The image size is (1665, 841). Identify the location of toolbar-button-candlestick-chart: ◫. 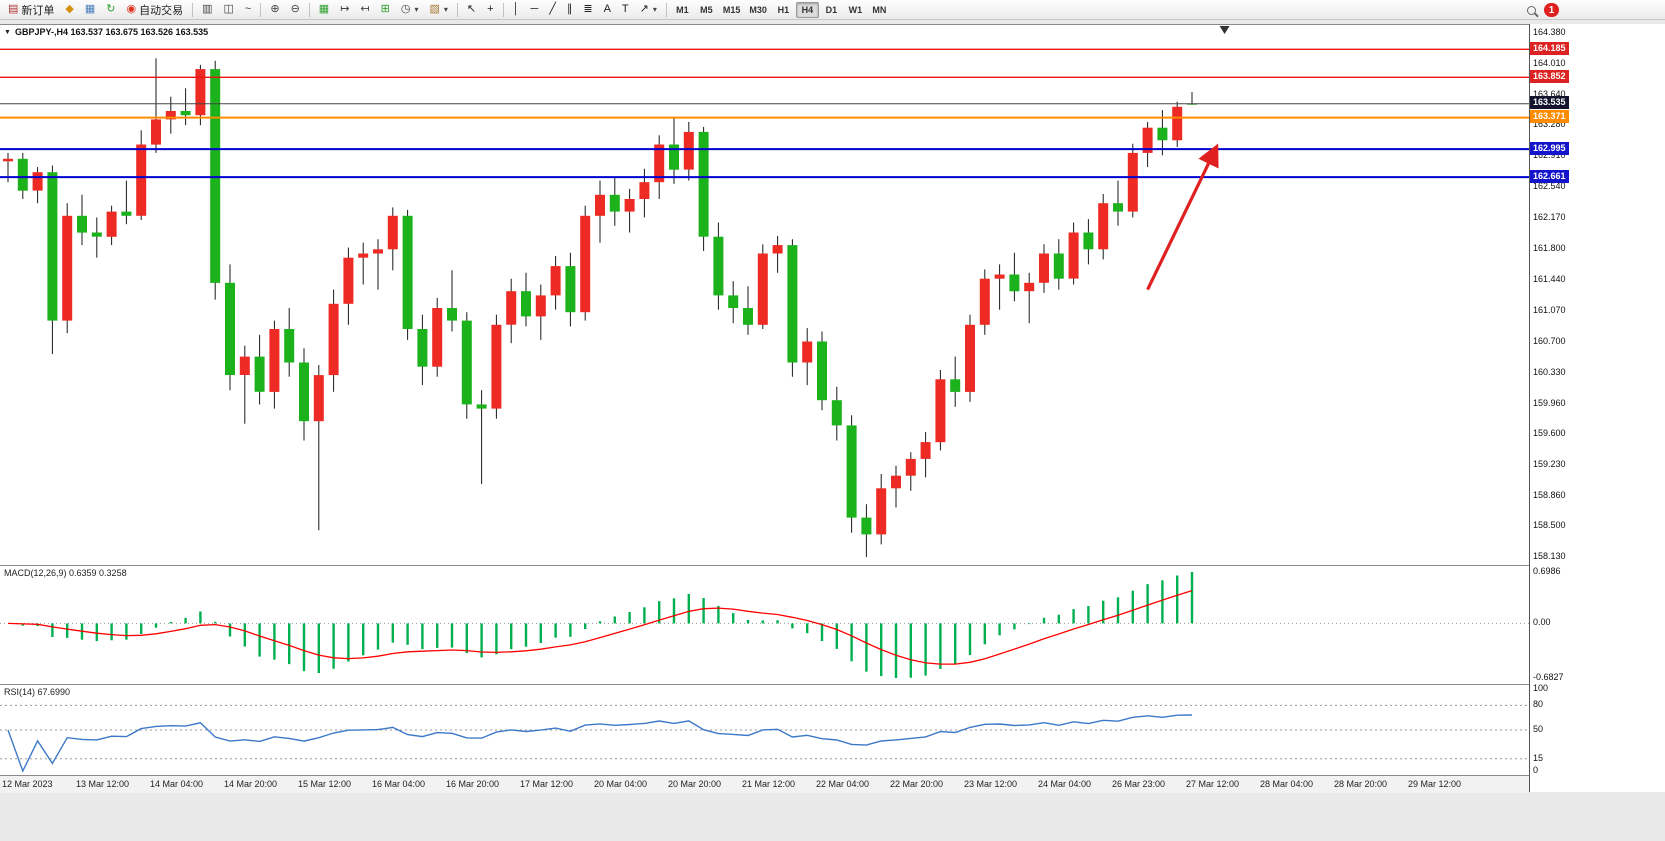
(229, 10).